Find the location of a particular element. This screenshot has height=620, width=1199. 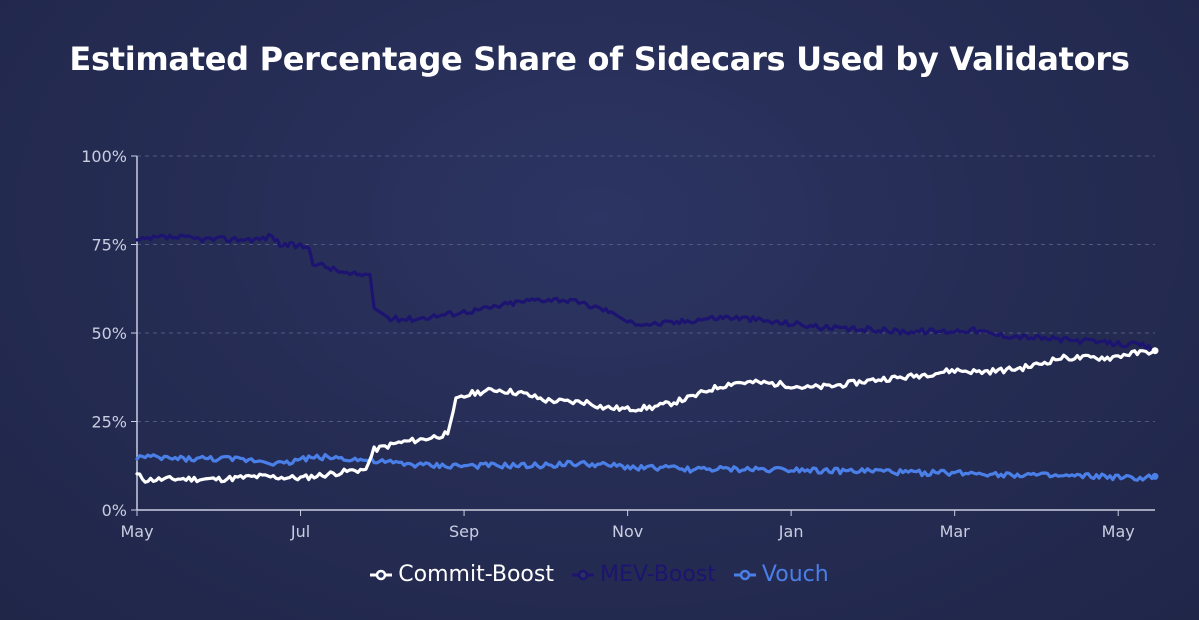

x-tick-label: Sep is located at coordinates (464, 531).